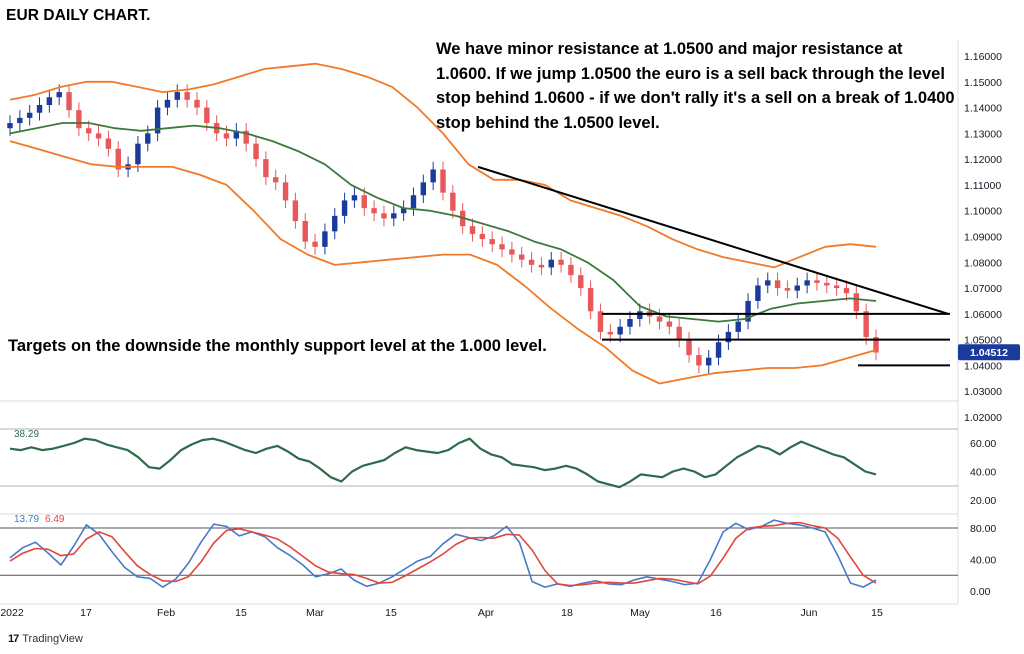 The width and height of the screenshot is (1024, 654). I want to click on stoch-k-line, so click(443, 553).